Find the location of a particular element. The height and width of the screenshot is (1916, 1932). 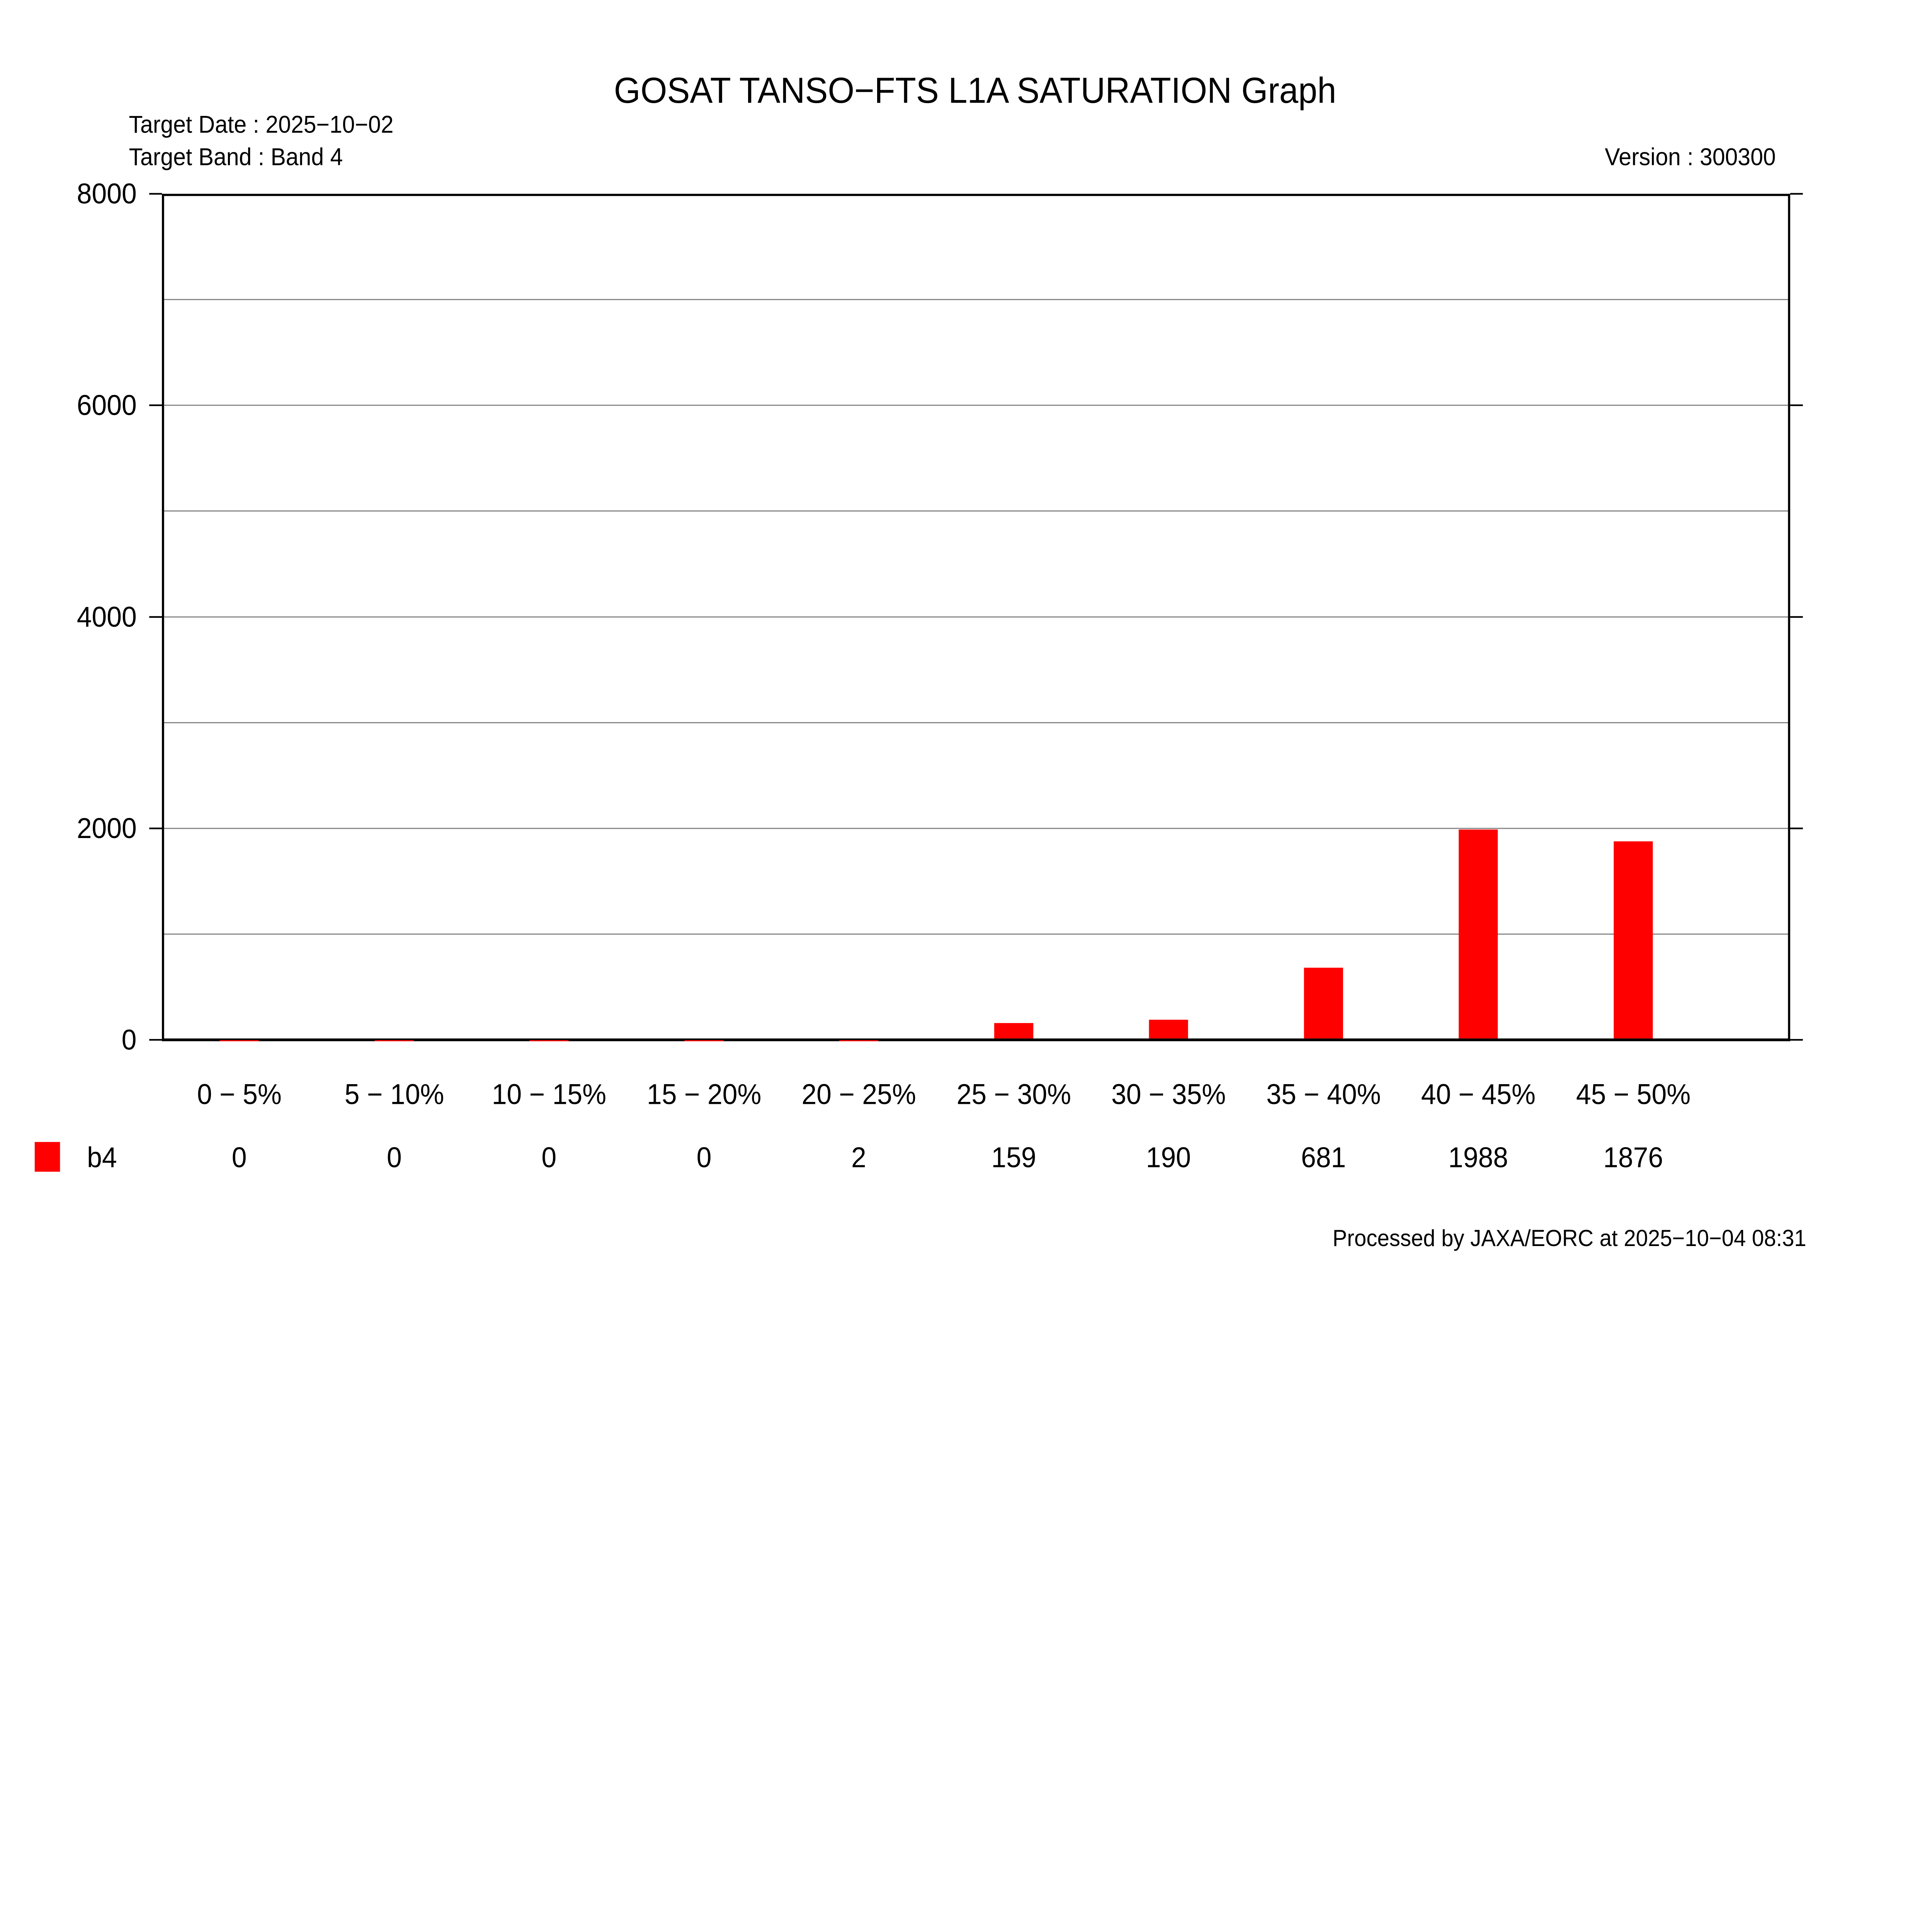

x-tick-label: 0 − 5% is located at coordinates (239, 1094).